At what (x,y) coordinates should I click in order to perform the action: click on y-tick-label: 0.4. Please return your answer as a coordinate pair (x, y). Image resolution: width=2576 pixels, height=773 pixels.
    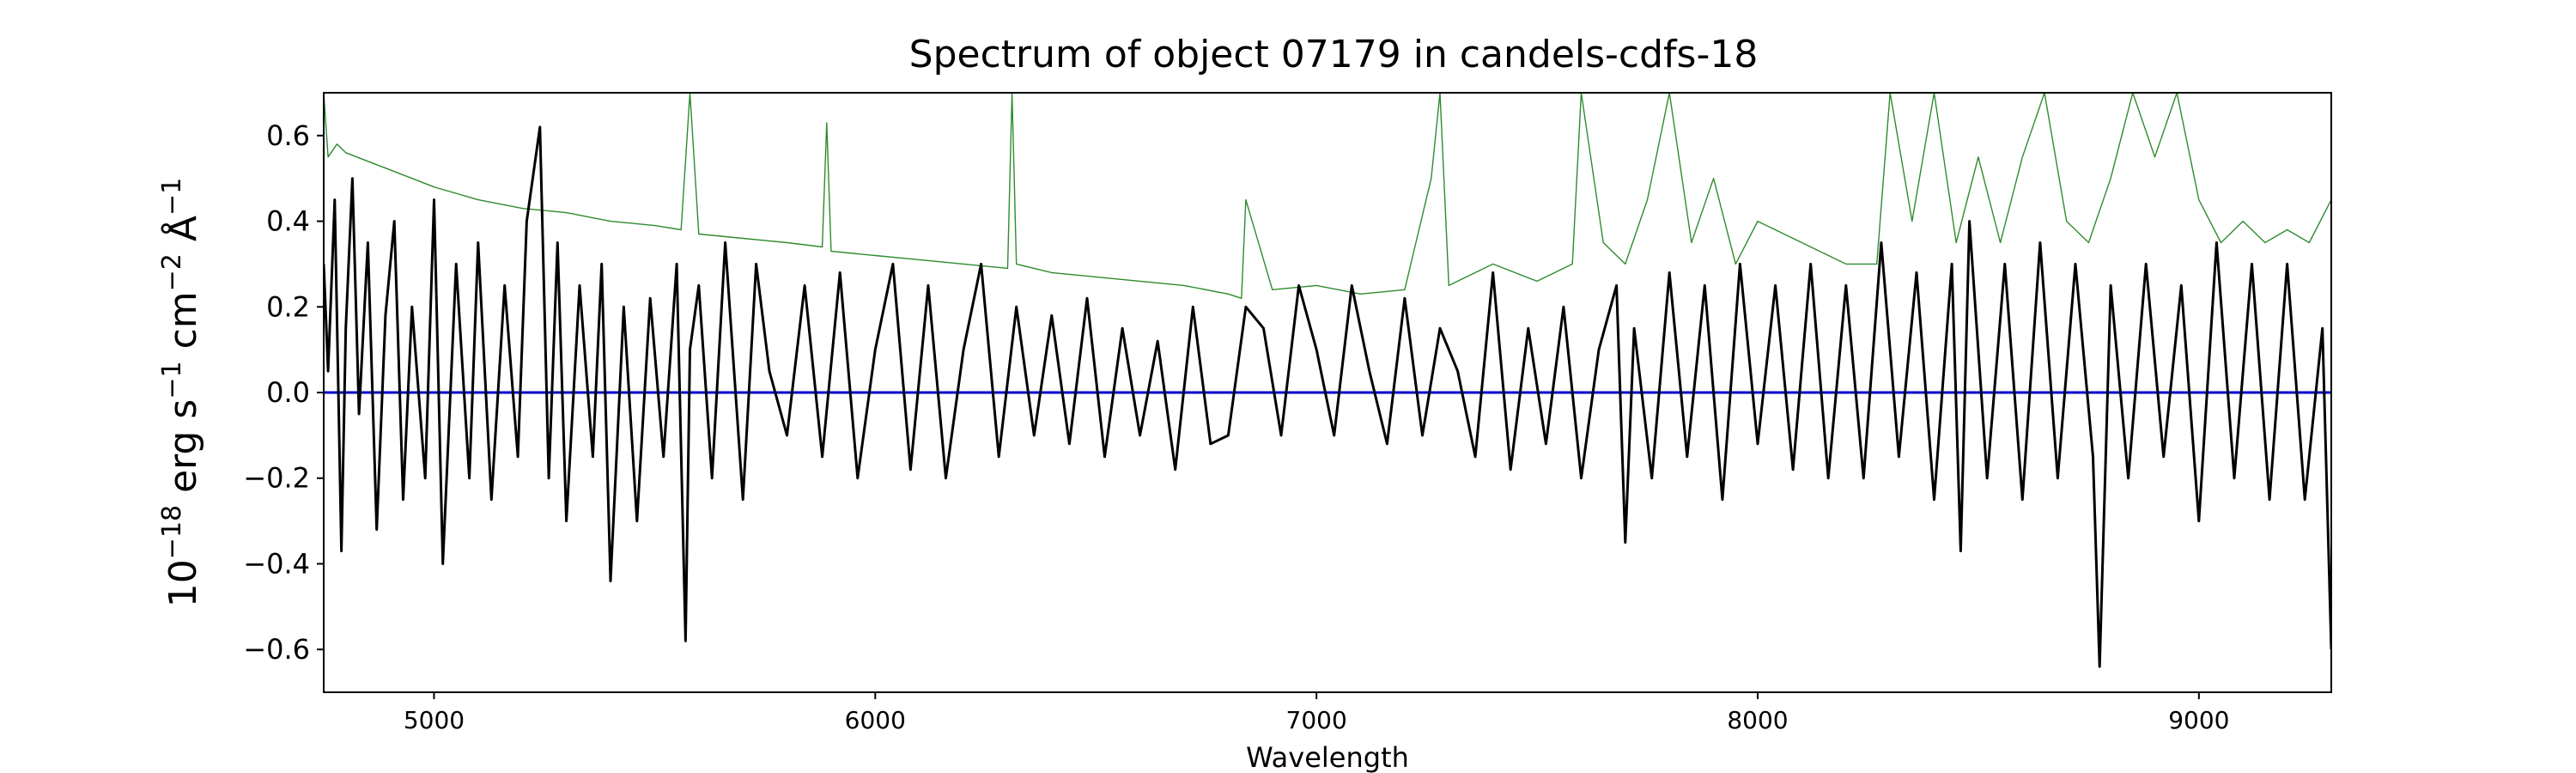
    Looking at the image, I should click on (288, 221).